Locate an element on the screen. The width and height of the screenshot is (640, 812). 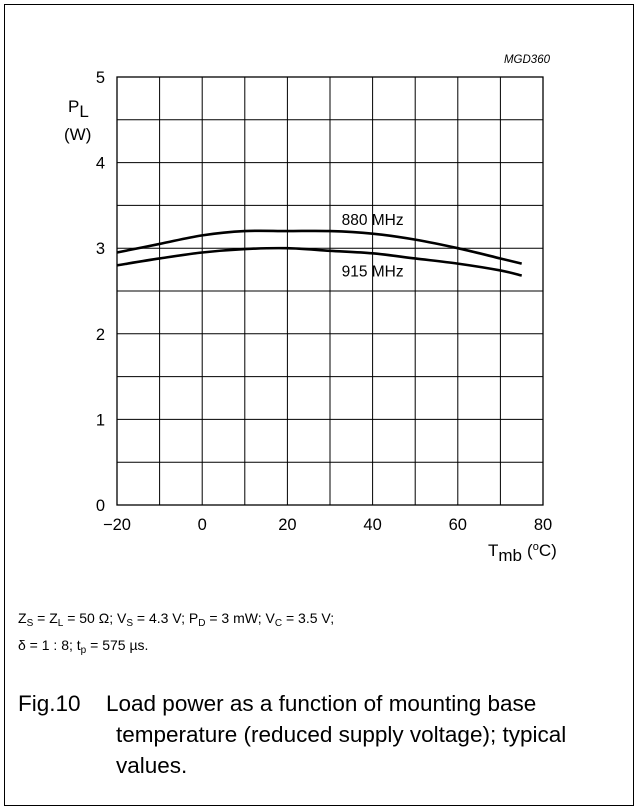
chart-code: MGD360 is located at coordinates (527, 60).